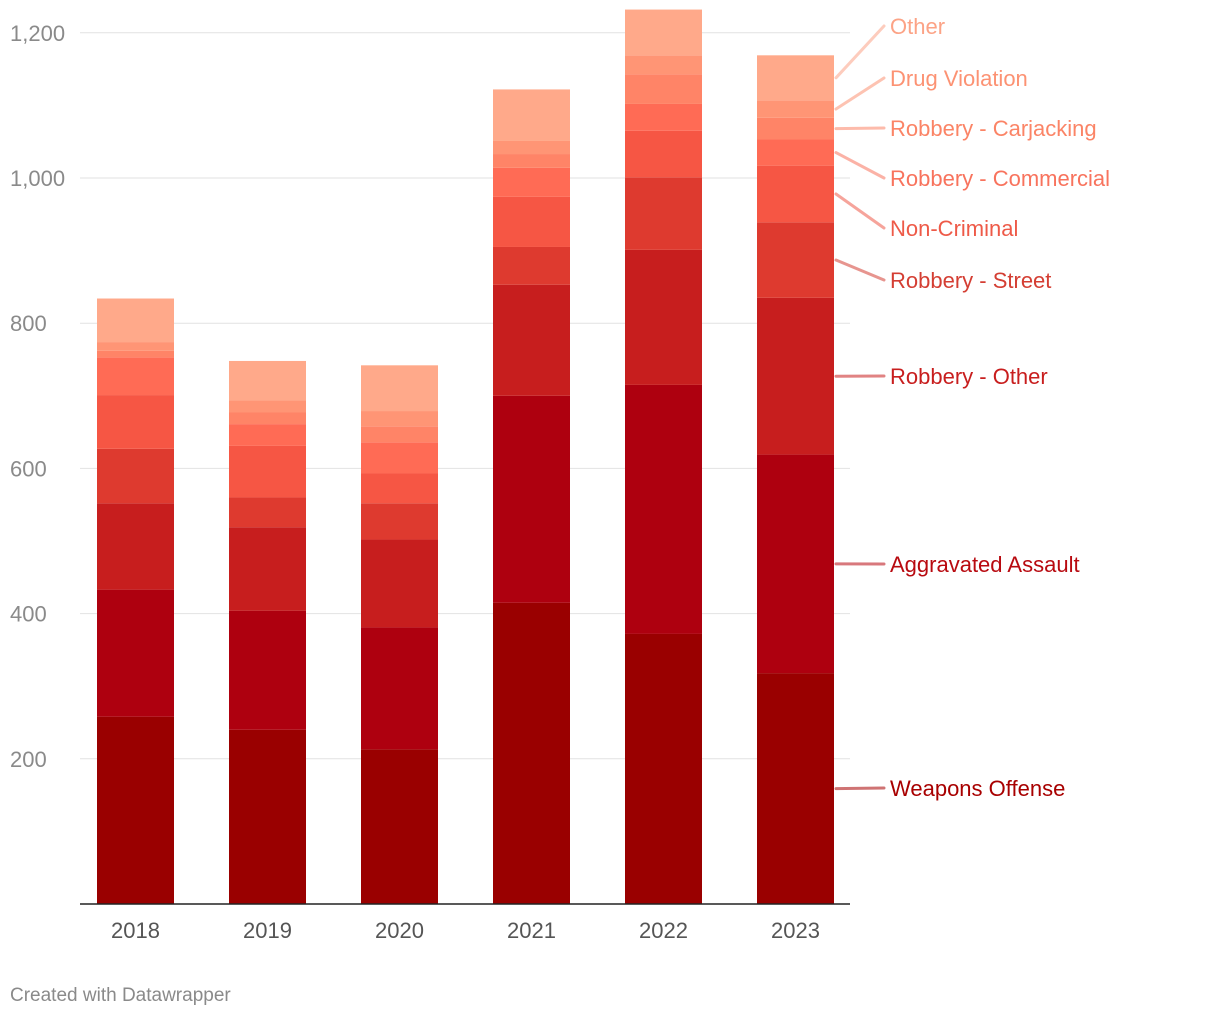 This screenshot has height=1020, width=1220. What do you see at coordinates (531, 753) in the screenshot?
I see `bar-segment-2021-weapons-offense` at bounding box center [531, 753].